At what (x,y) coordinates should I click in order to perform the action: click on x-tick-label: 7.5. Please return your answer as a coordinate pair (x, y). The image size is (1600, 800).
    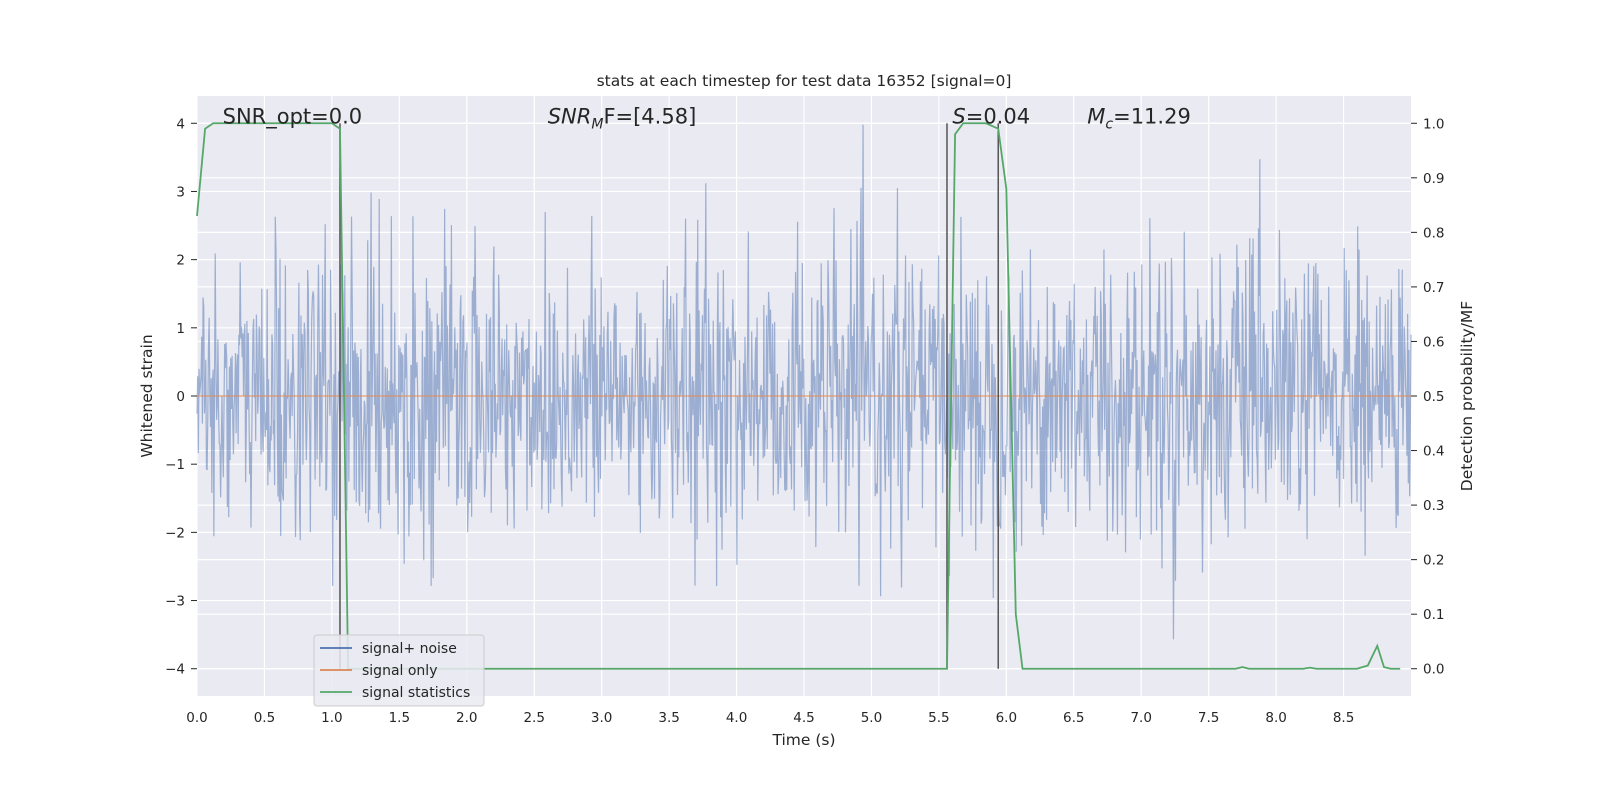
    Looking at the image, I should click on (1208, 718).